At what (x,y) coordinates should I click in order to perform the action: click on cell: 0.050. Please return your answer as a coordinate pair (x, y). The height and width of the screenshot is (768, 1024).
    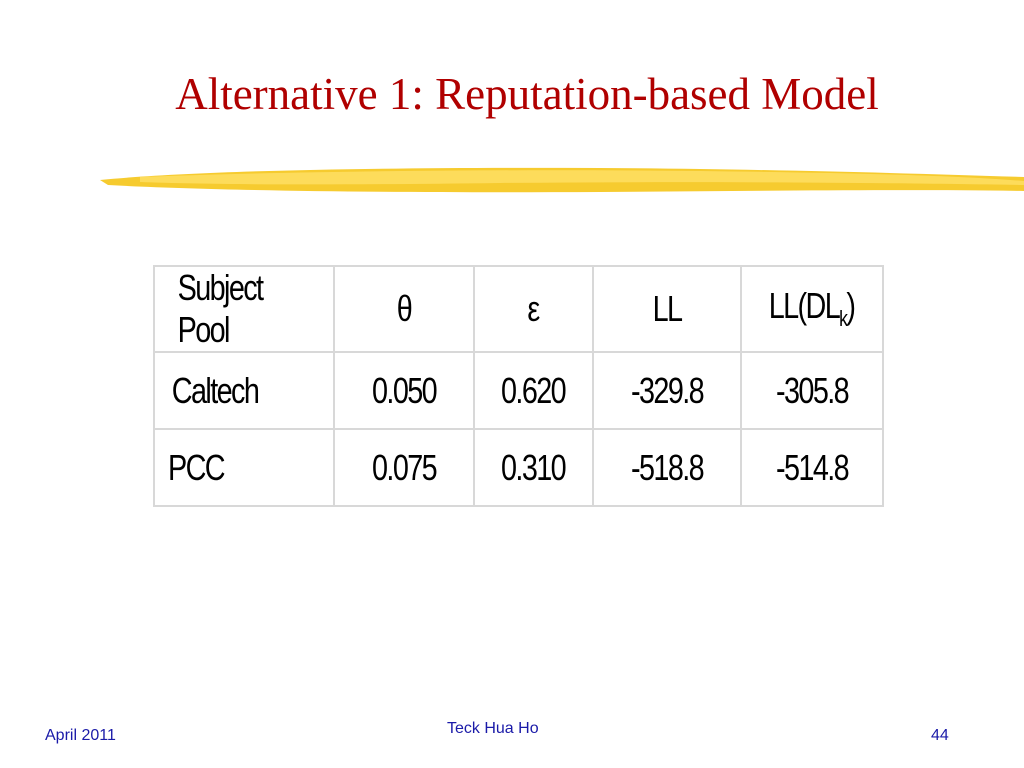
    Looking at the image, I should click on (404, 390).